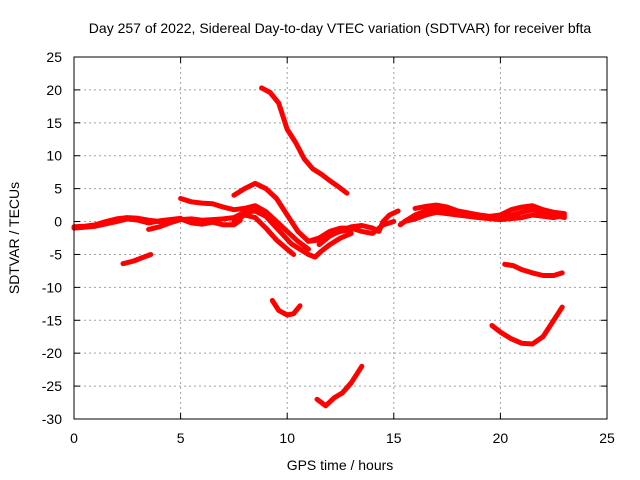 Image resolution: width=640 pixels, height=480 pixels. I want to click on series-track-deep, so click(339, 386).